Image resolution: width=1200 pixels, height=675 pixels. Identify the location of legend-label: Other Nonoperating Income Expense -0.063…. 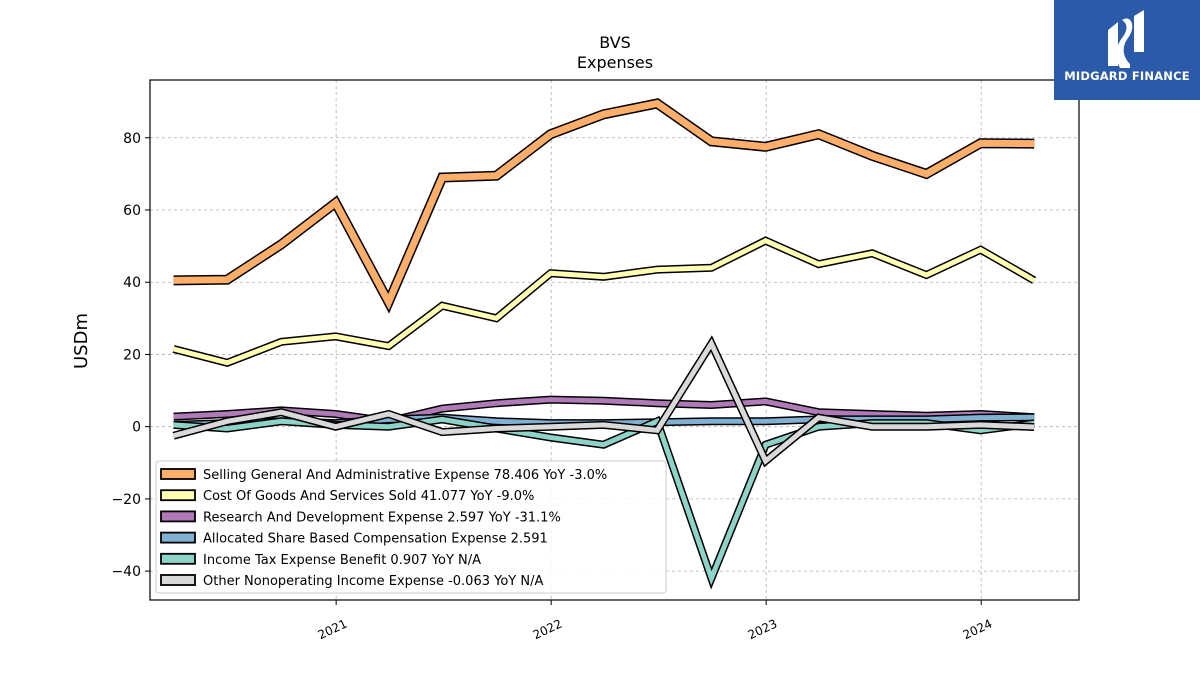
(373, 581).